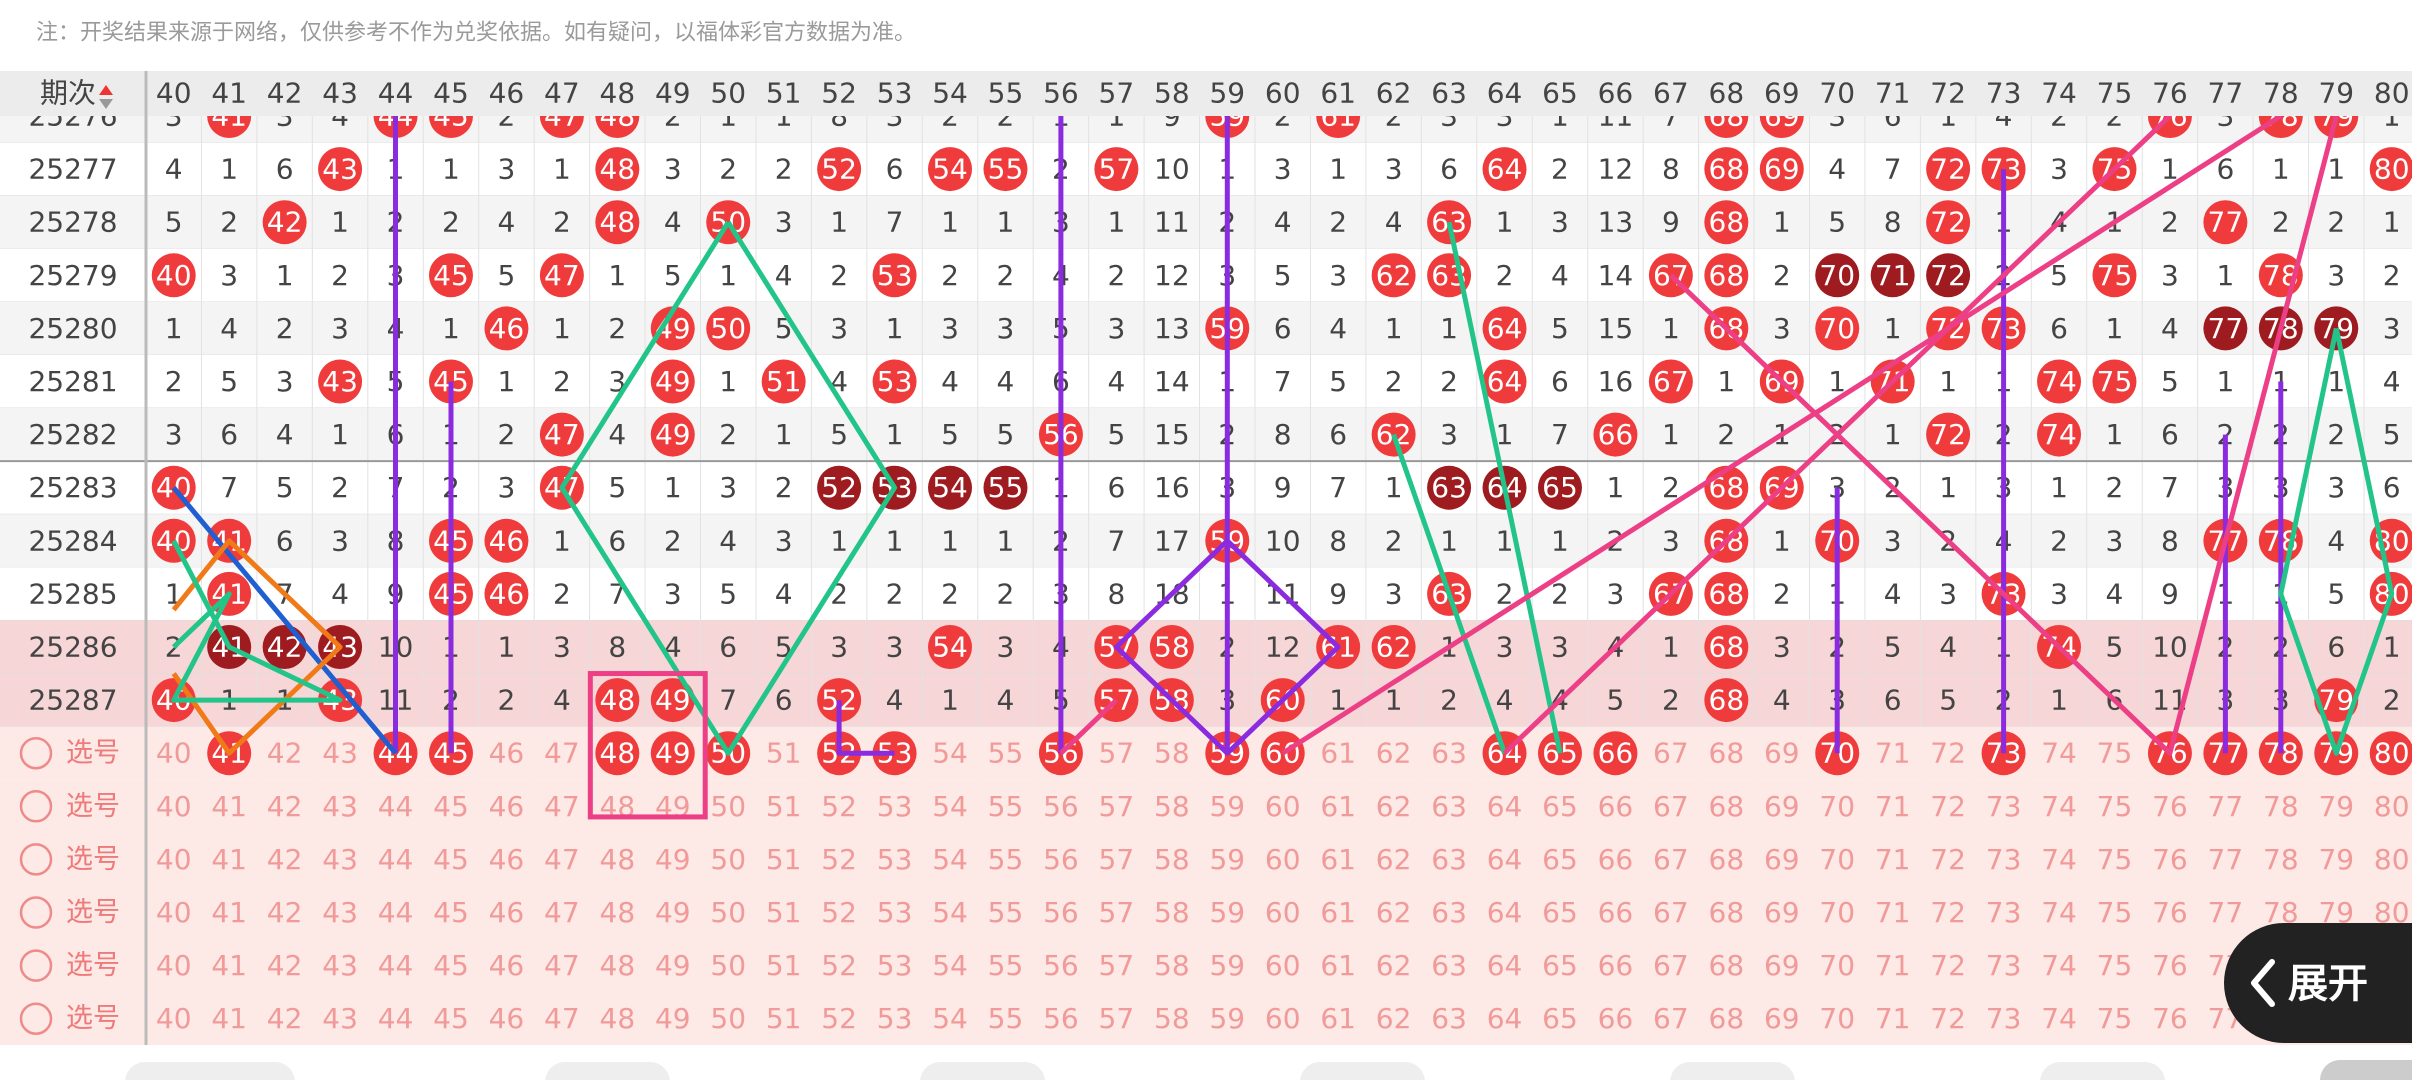 The height and width of the screenshot is (1084, 2412). Describe the element at coordinates (229, 912) in the screenshot. I see `pick-number: 41` at that location.